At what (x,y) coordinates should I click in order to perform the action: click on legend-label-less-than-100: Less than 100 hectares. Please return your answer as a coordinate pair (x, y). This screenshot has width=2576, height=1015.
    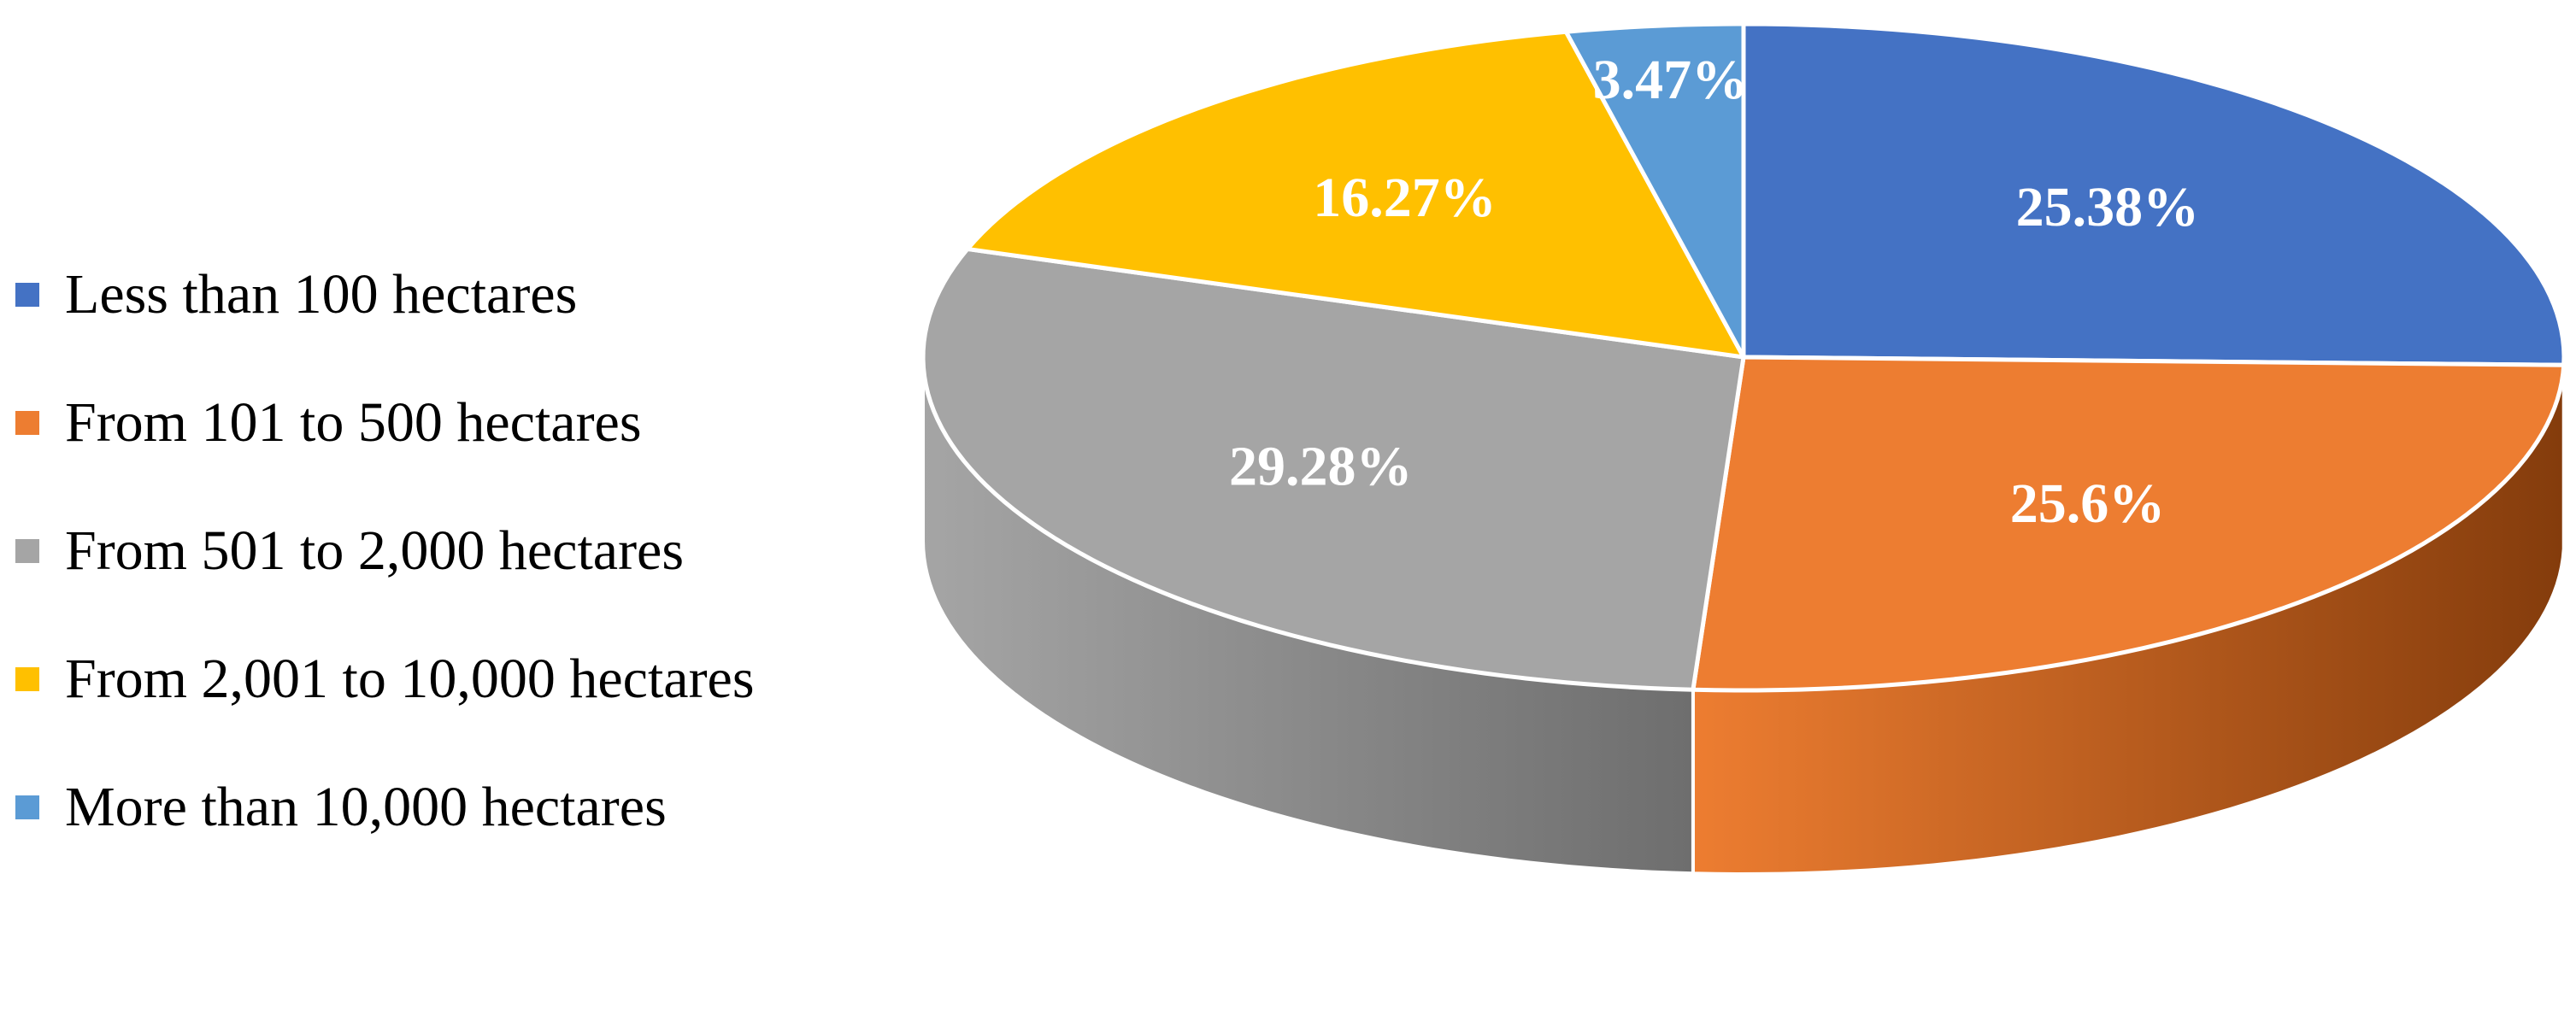
    Looking at the image, I should click on (321, 294).